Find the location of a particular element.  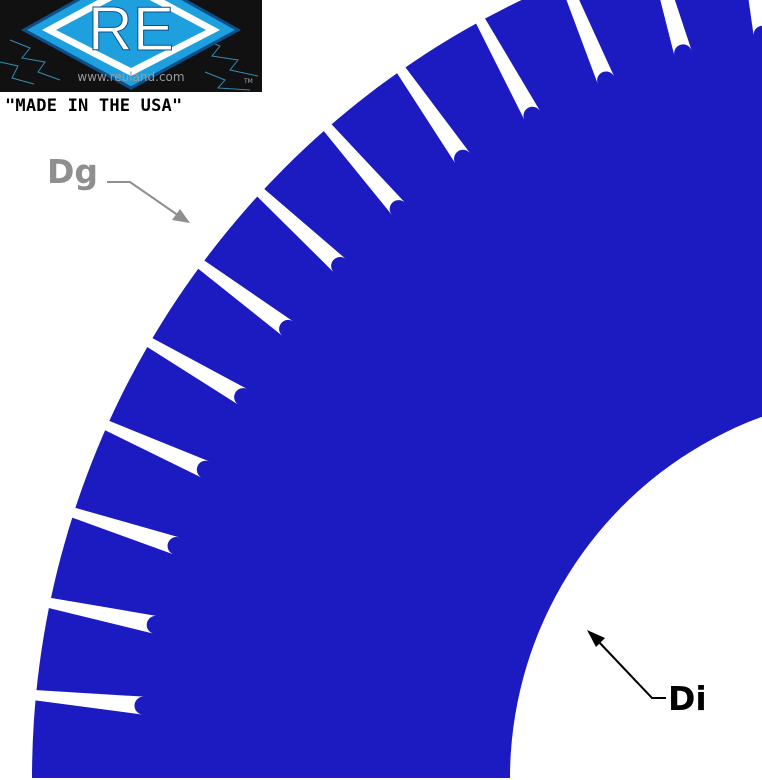

dg-leader-arrow is located at coordinates (148, 202).